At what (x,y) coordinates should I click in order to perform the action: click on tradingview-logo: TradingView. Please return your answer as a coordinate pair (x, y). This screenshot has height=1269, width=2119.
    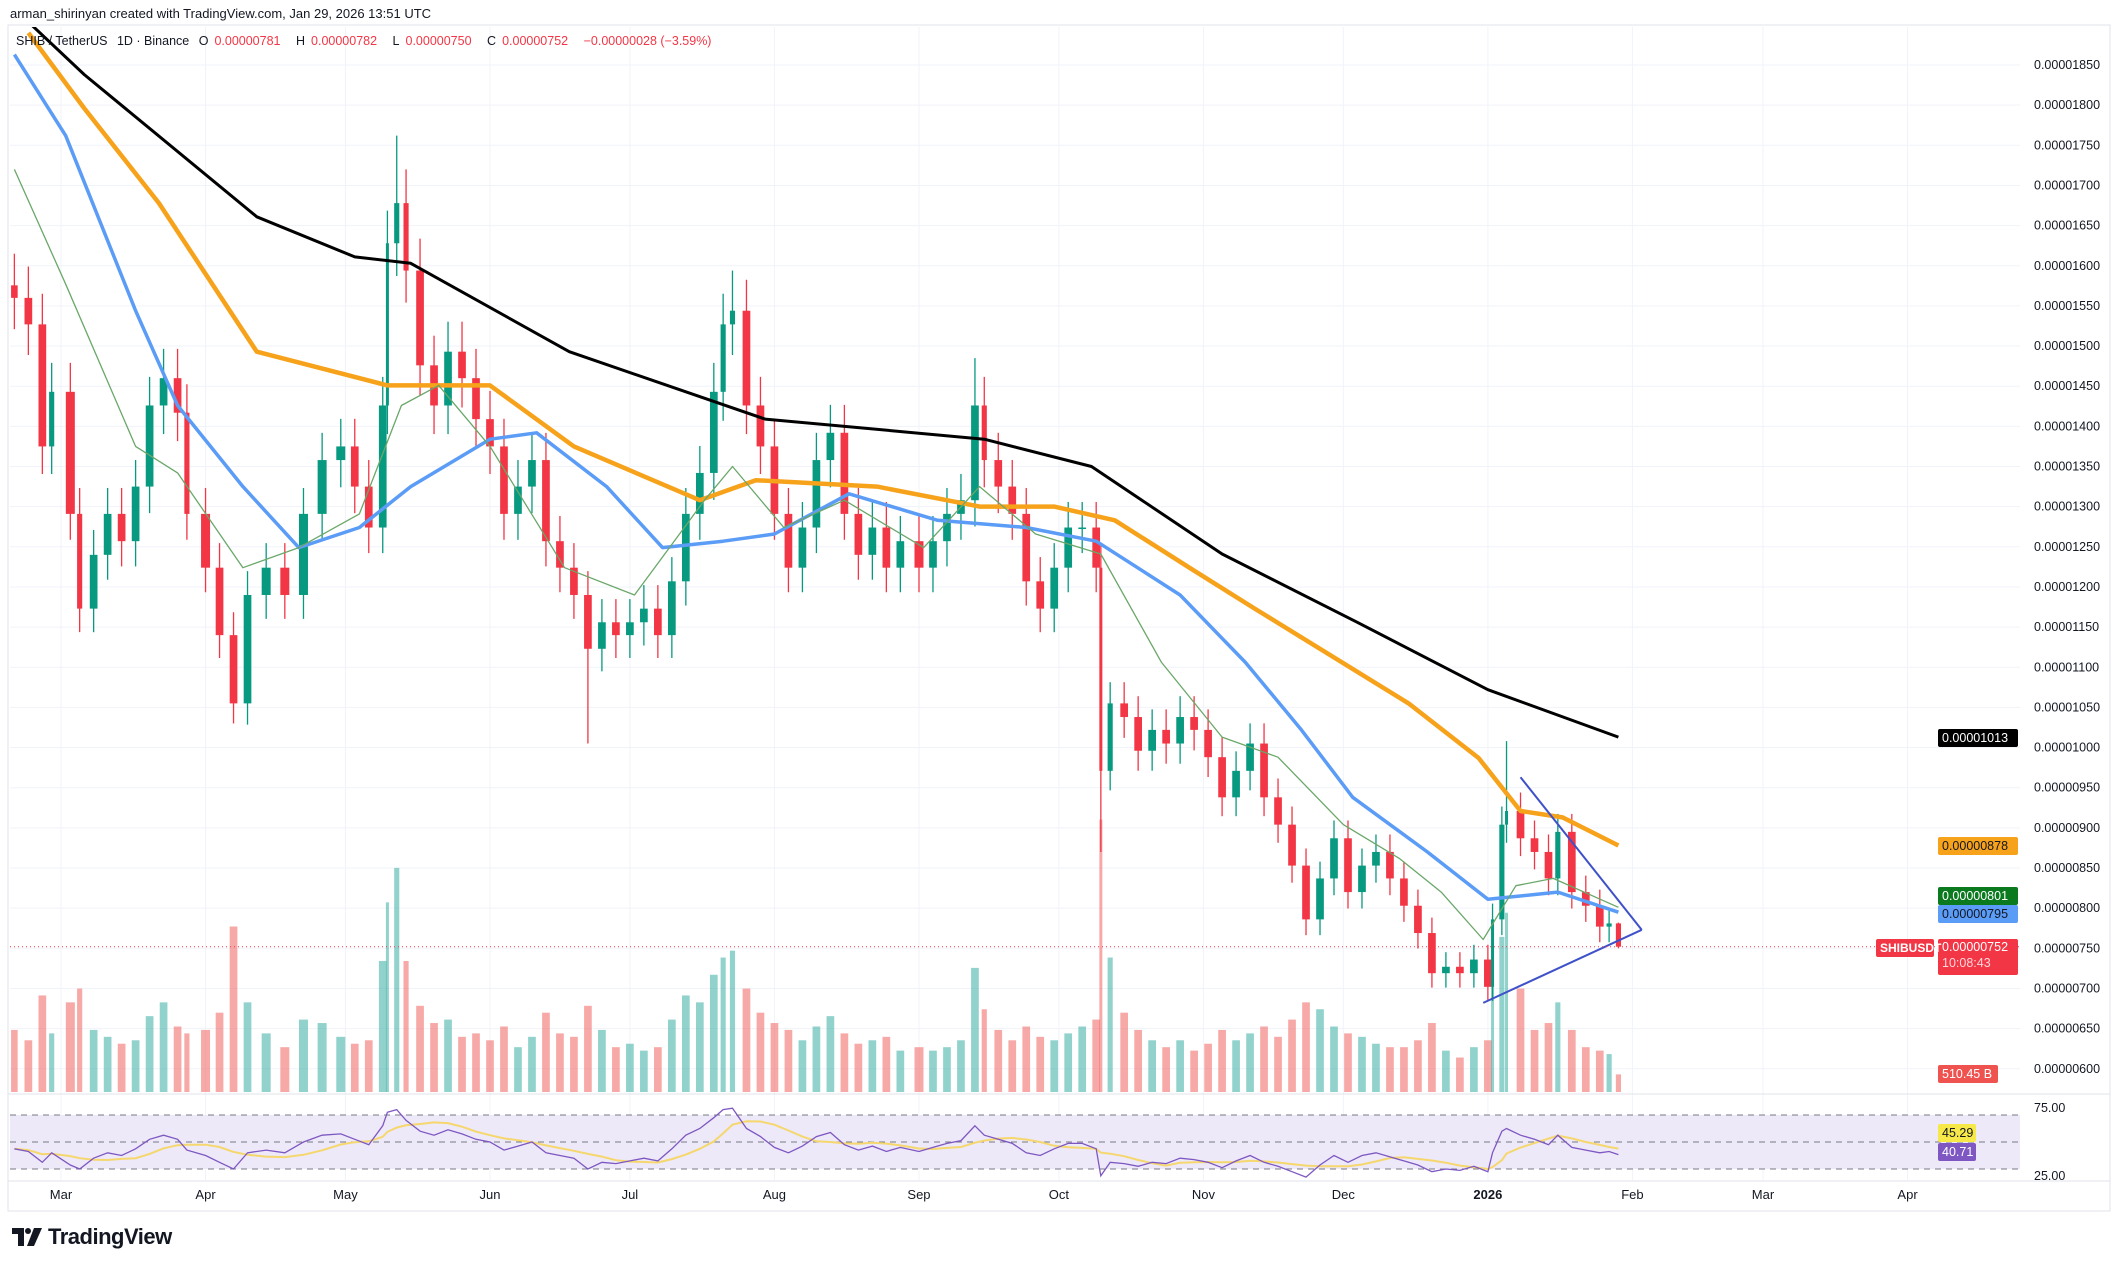
    Looking at the image, I should click on (92, 1237).